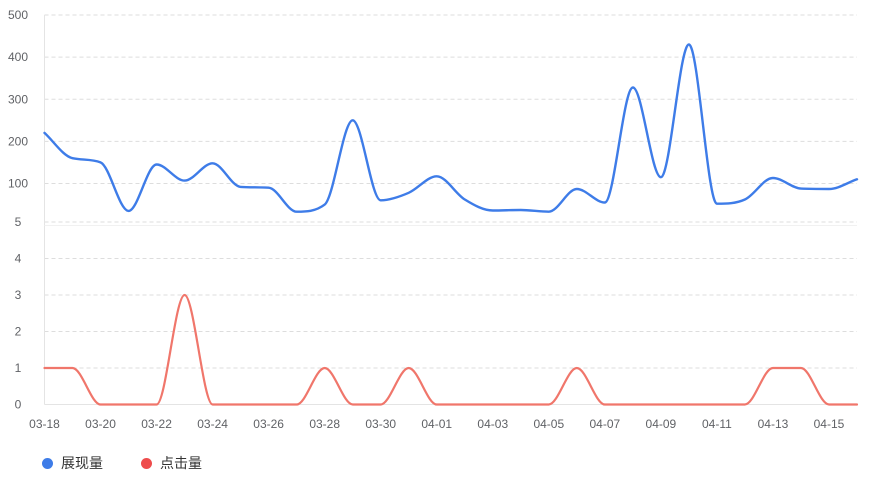  I want to click on y-axis-tick-label-top: 200, so click(18, 141).